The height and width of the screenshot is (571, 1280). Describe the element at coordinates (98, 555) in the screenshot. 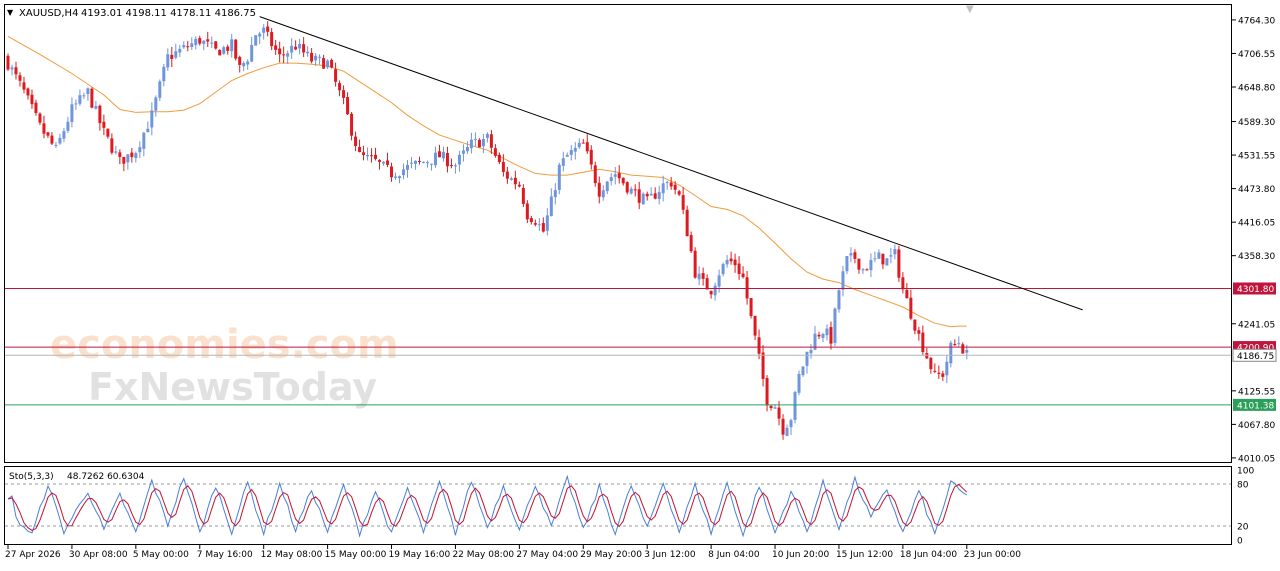

I see `x-tick-label: 30 Apr 08:00` at that location.